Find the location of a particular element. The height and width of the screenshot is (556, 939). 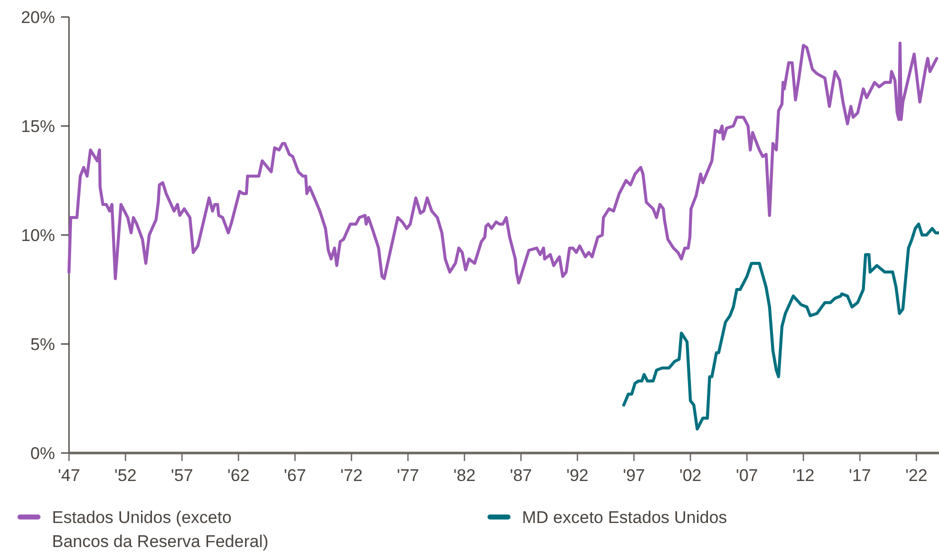

x-tick-label: '02 is located at coordinates (690, 475).